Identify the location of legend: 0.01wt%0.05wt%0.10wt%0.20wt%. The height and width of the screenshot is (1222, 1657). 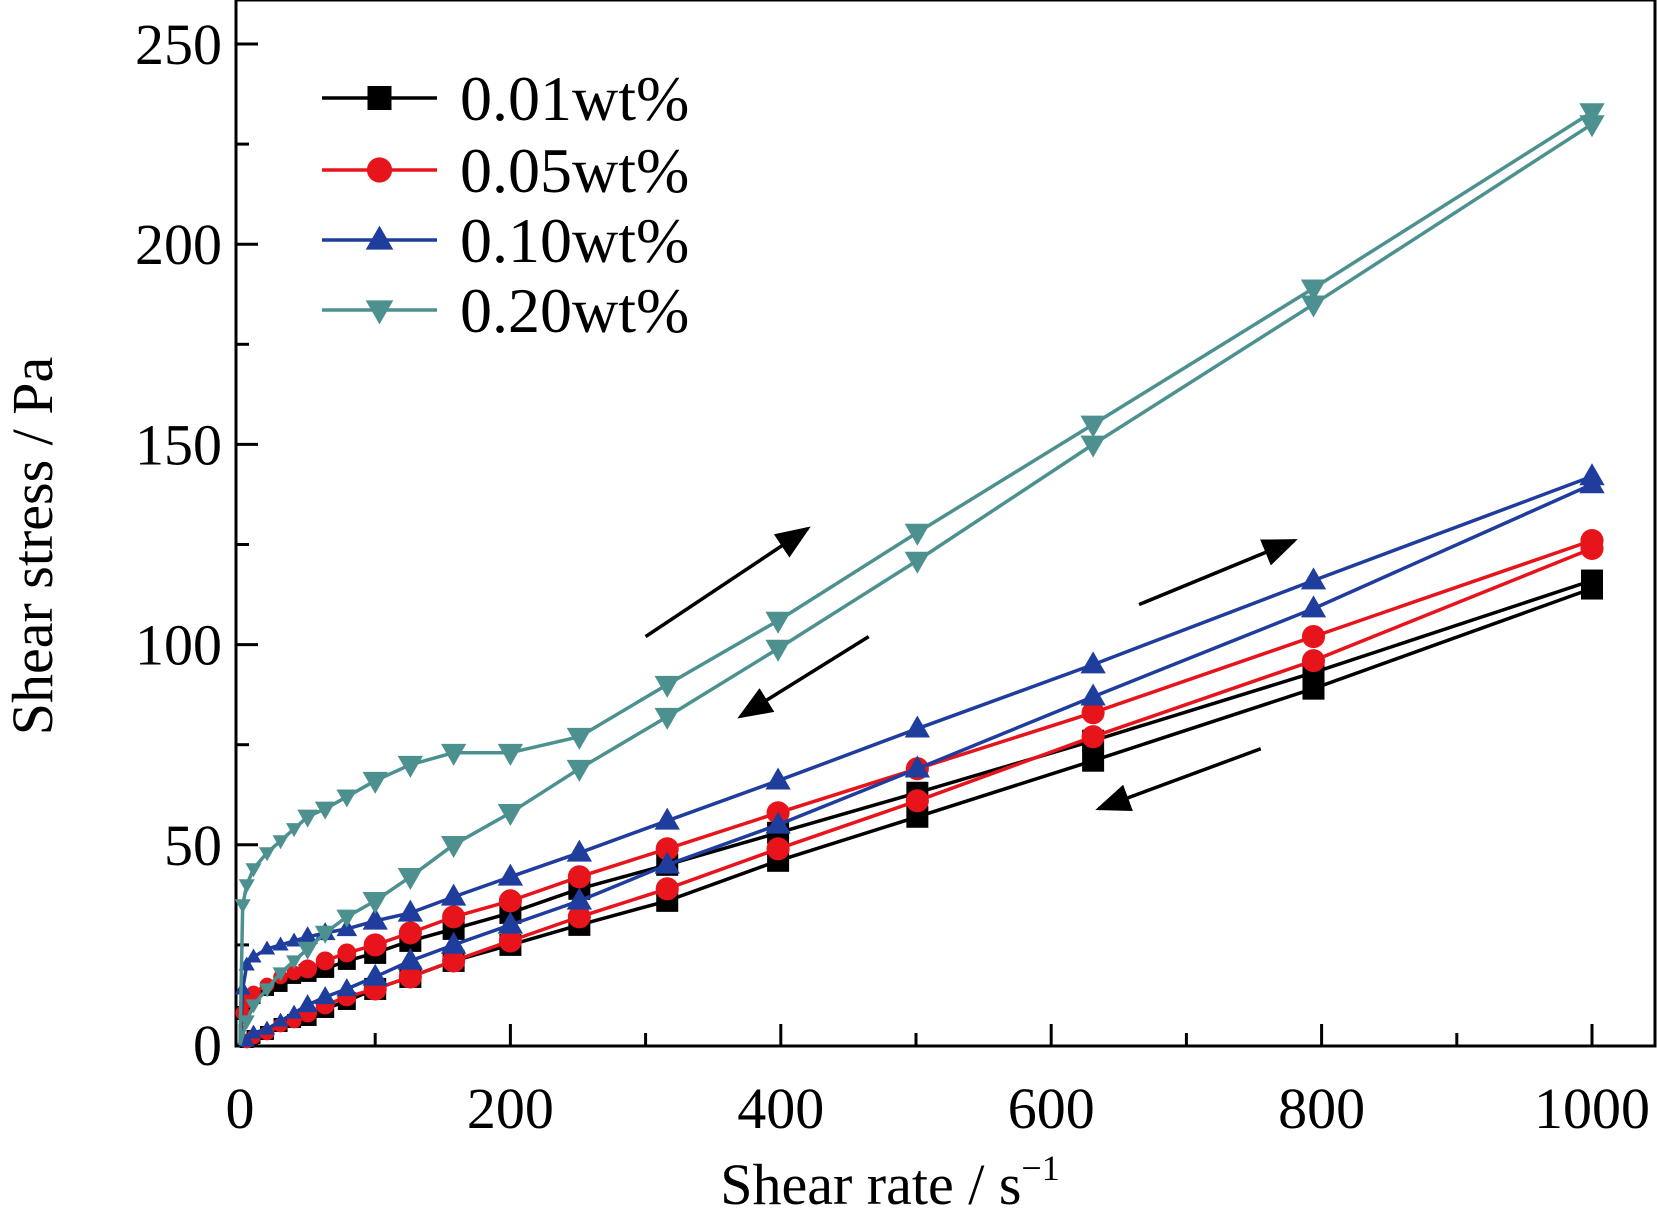
(505, 204).